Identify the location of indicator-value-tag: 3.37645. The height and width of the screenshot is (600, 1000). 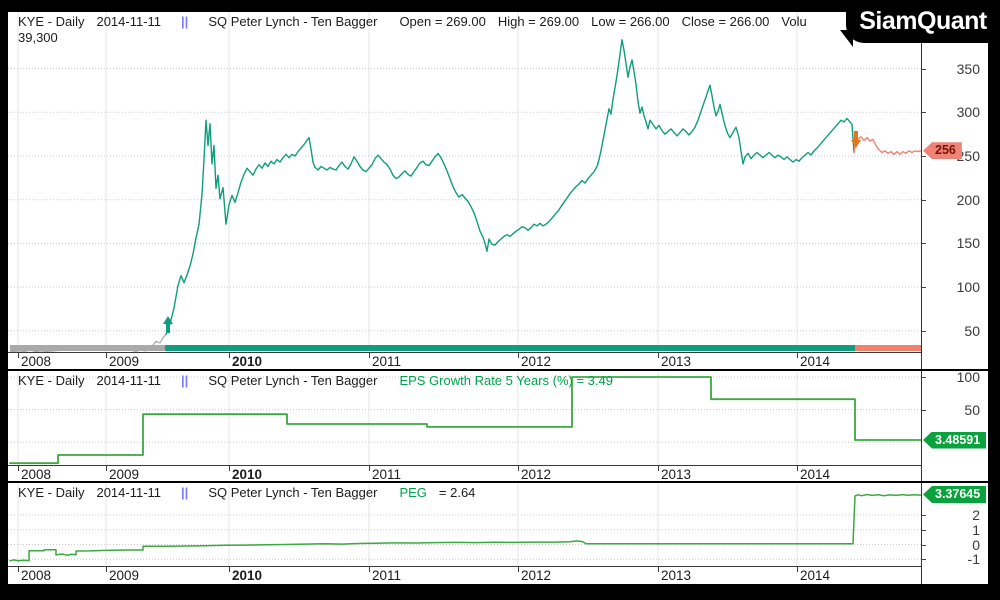
(955, 495).